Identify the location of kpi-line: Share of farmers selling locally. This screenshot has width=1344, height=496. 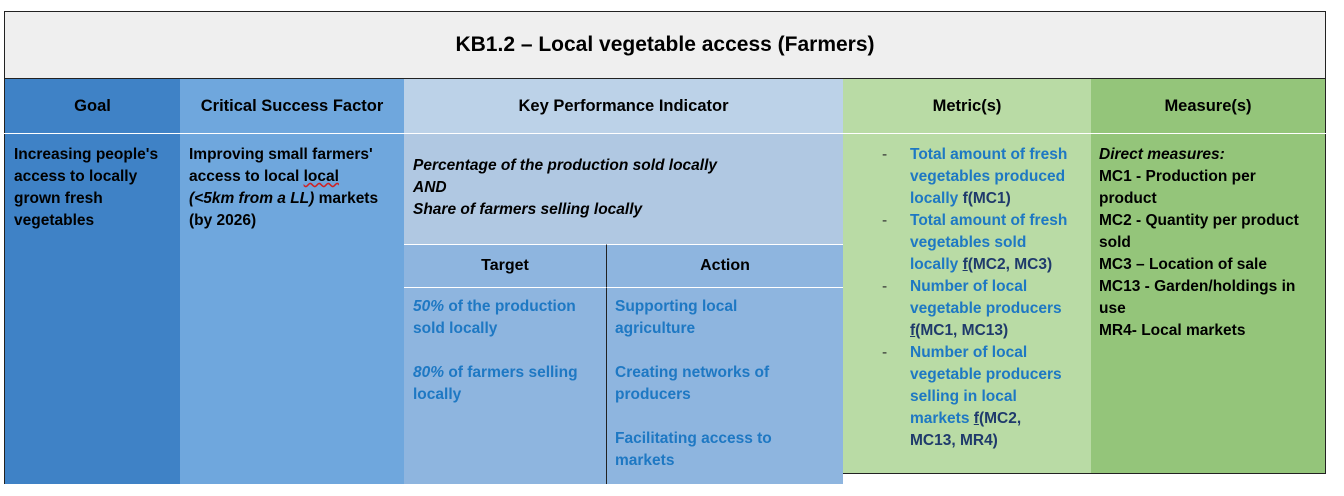
(528, 209).